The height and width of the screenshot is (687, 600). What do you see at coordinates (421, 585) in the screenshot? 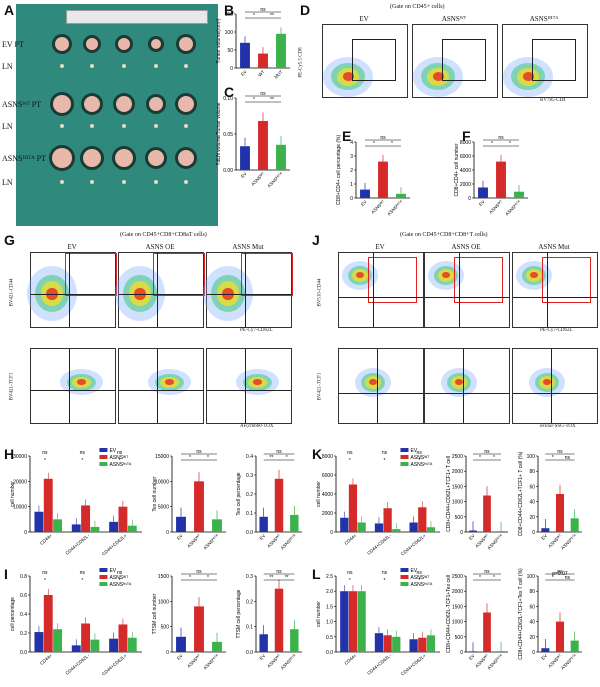
I see `legend-label: ASNSᴴ¹ᵀᴬ` at bounding box center [421, 585].